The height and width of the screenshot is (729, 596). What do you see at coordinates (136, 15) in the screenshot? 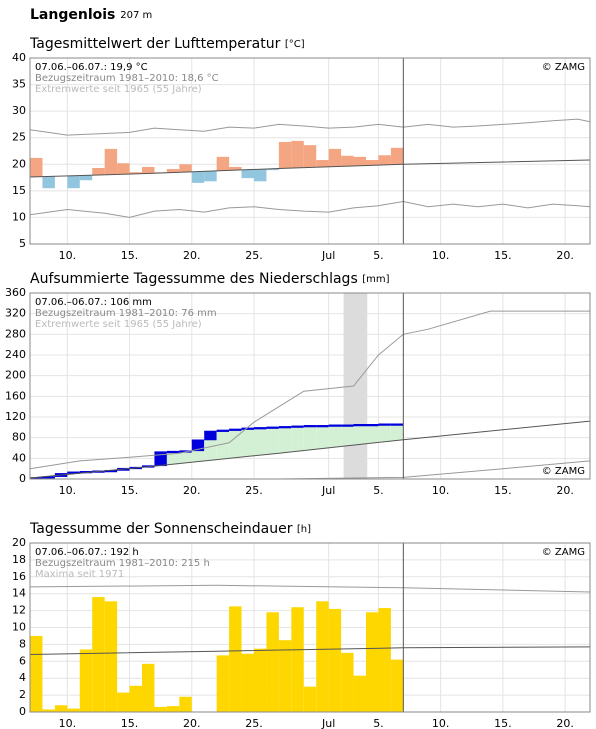
I see `elevation: 207 m` at bounding box center [136, 15].